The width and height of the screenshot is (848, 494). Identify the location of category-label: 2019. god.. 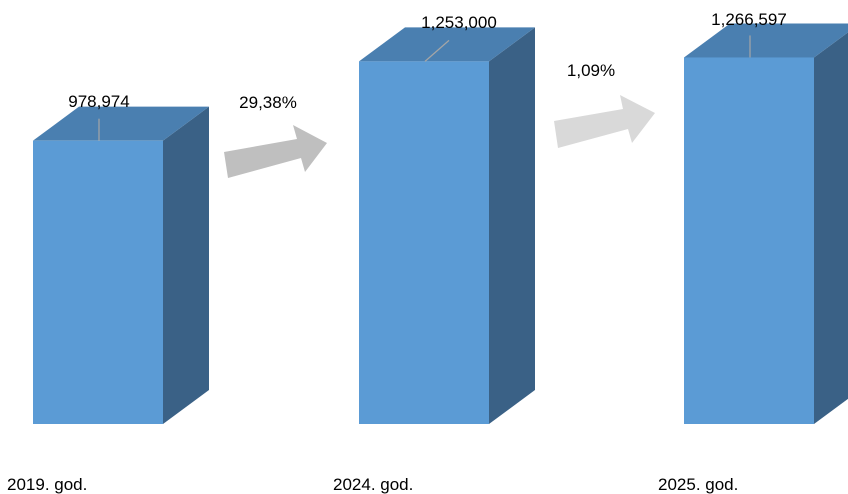
(47, 484).